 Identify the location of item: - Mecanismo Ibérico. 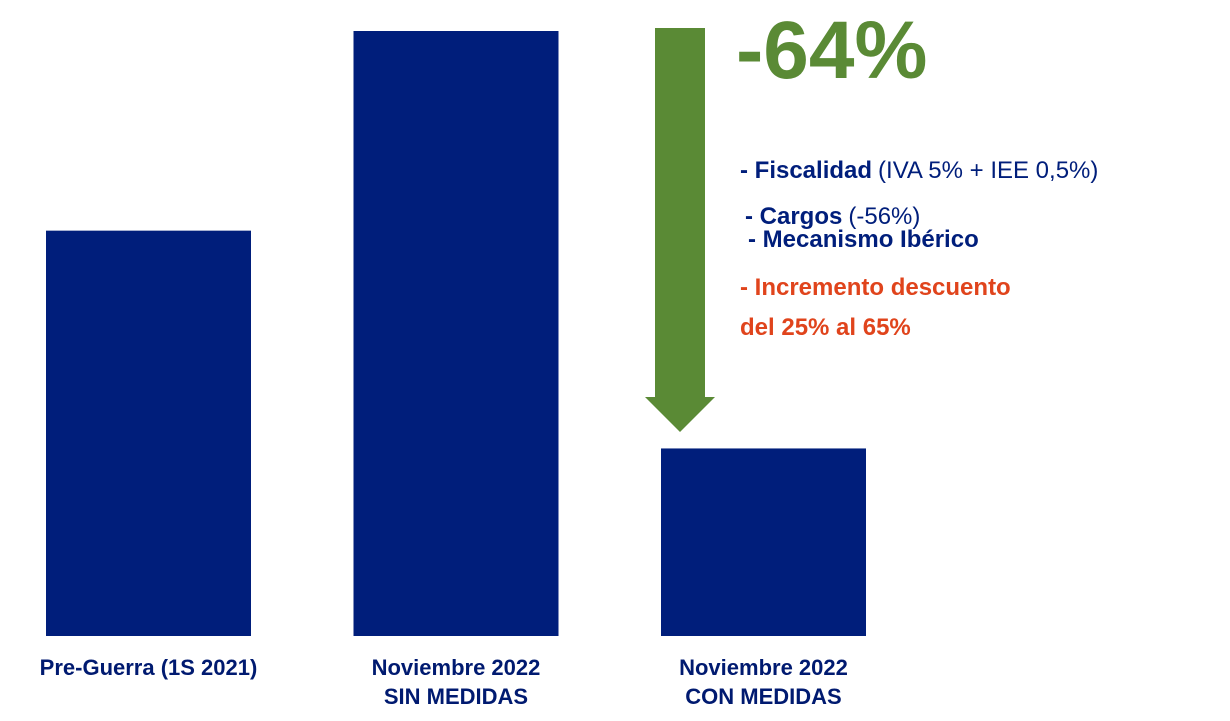
(863, 239).